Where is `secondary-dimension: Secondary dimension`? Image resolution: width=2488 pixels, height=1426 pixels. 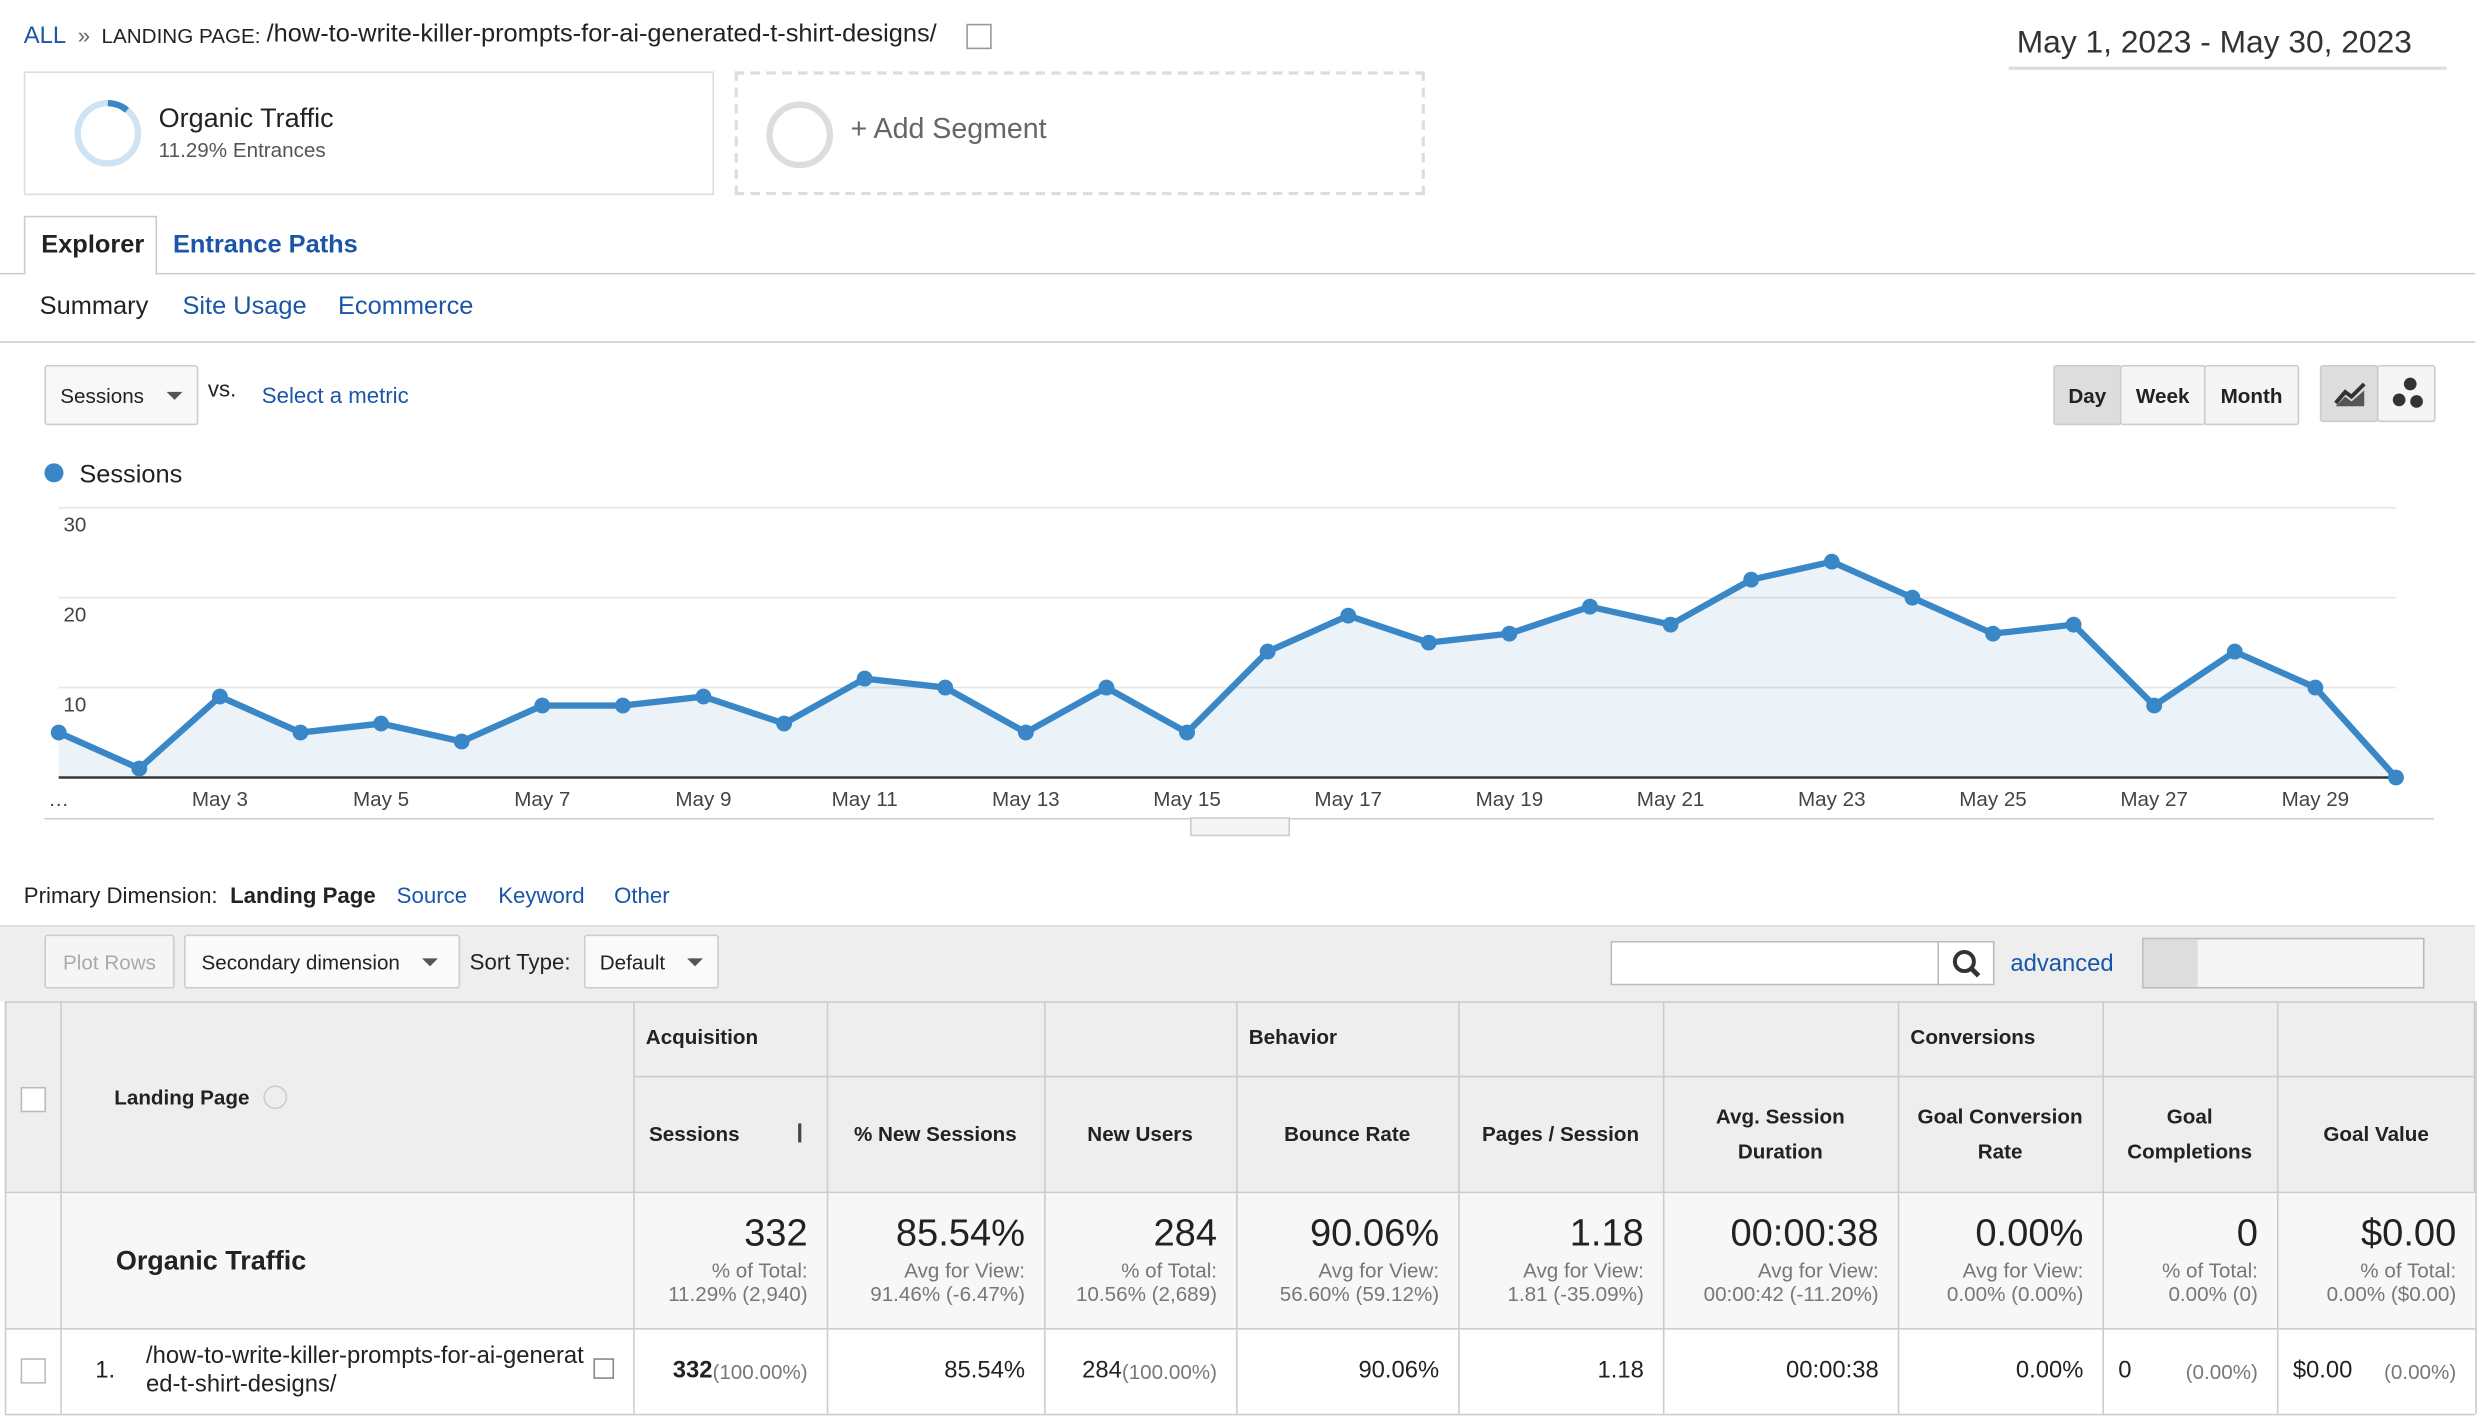 secondary-dimension: Secondary dimension is located at coordinates (322, 961).